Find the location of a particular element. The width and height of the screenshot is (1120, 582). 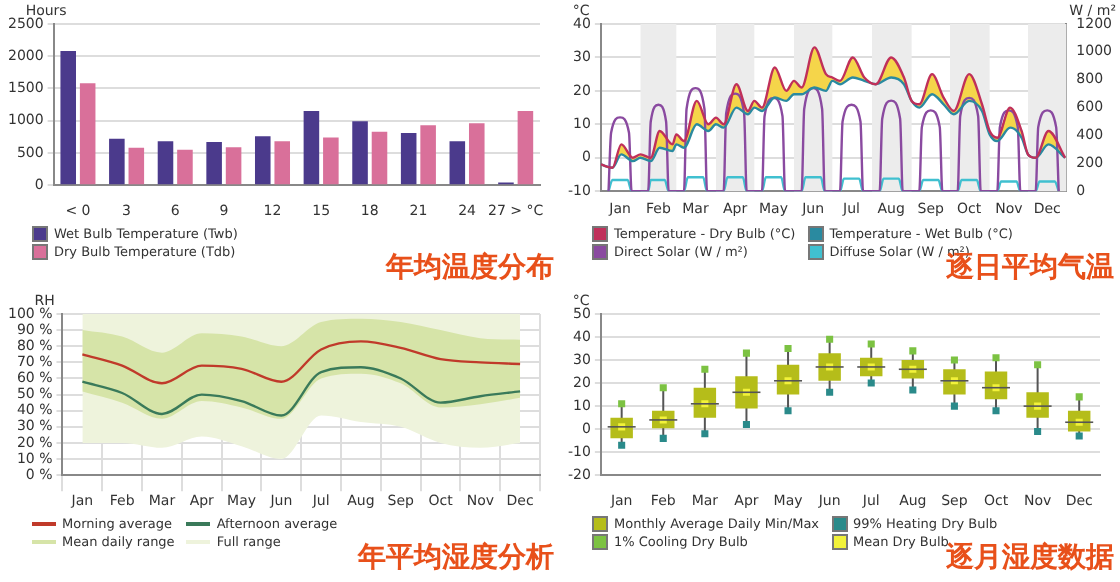

text: 年均温度分布 is located at coordinates (470, 268).